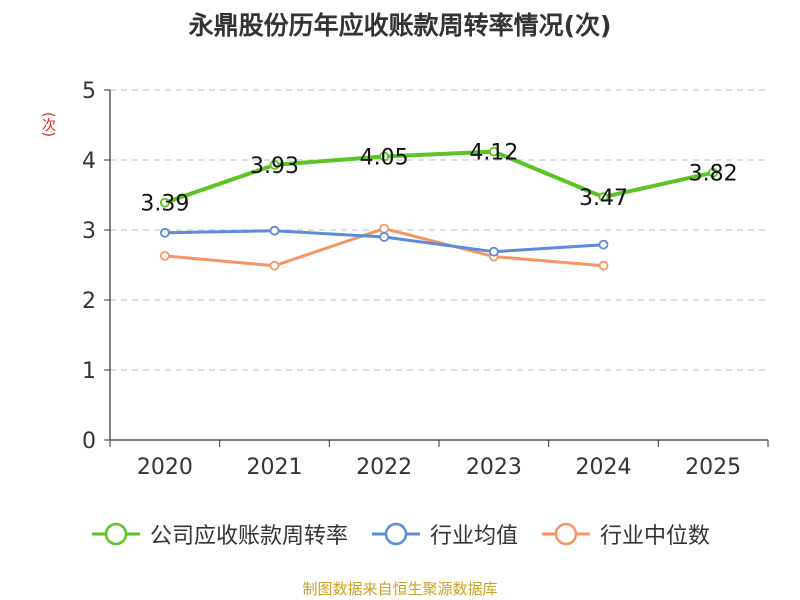 This screenshot has width=800, height=600. Describe the element at coordinates (655, 536) in the screenshot. I see `legend-label: 行业中位数` at that location.